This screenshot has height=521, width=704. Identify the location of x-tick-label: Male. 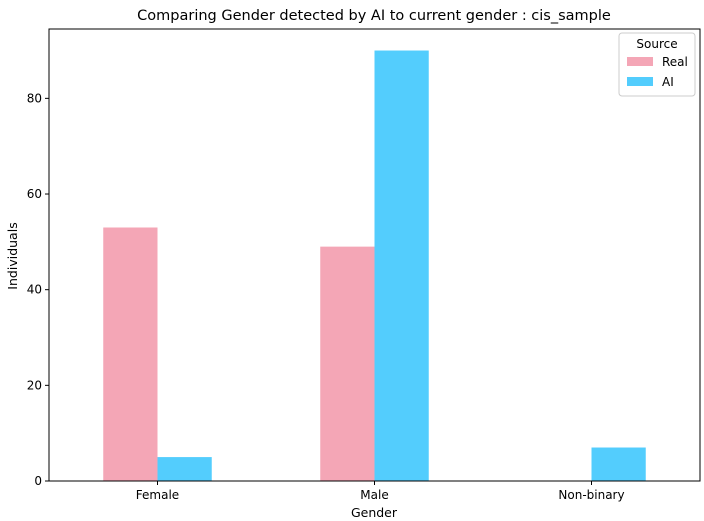
(374, 495).